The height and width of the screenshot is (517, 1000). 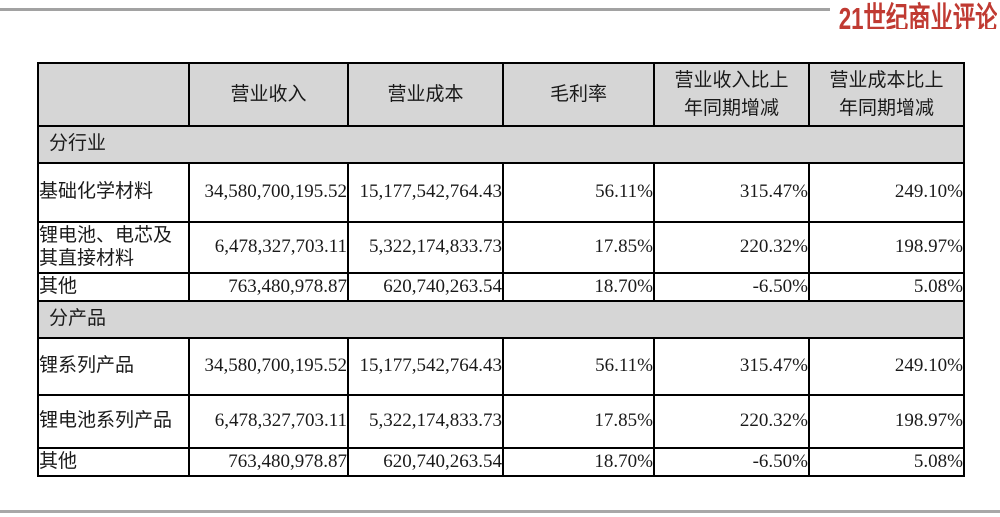 What do you see at coordinates (578, 94) in the screenshot?
I see `header-cell-gross-margin: 毛利率` at bounding box center [578, 94].